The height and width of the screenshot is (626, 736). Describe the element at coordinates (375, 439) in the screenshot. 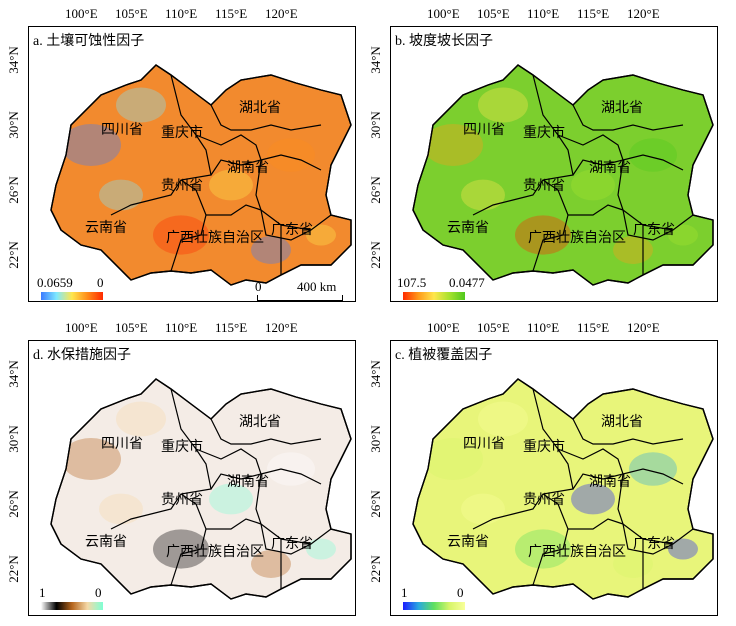

I see `lat-tick-label: 30°N` at that location.